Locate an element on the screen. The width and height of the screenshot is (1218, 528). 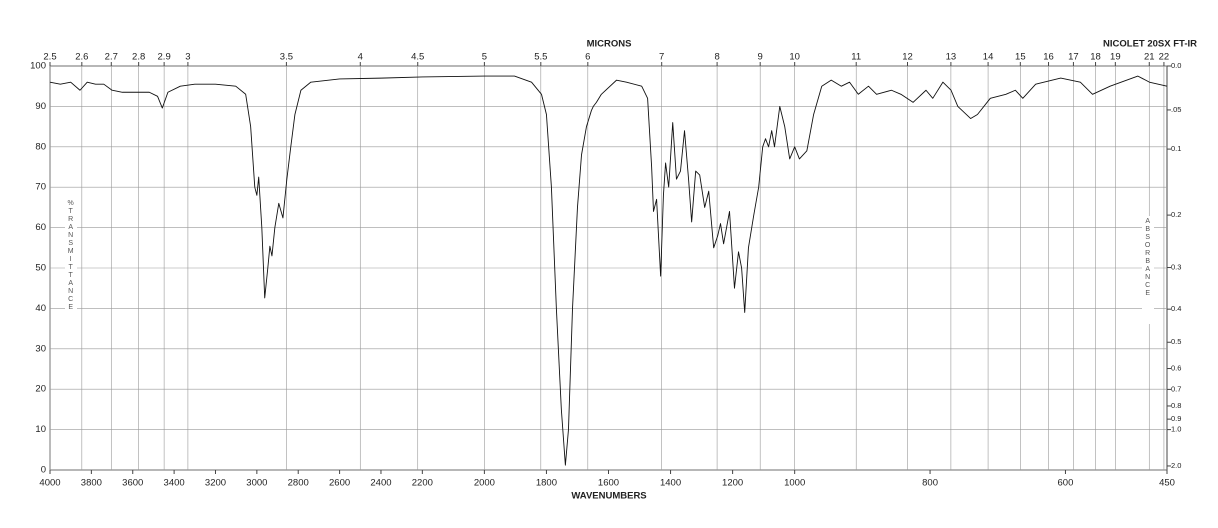
chart-title: NICOLET 20SX FT-IR is located at coordinates (1150, 44).